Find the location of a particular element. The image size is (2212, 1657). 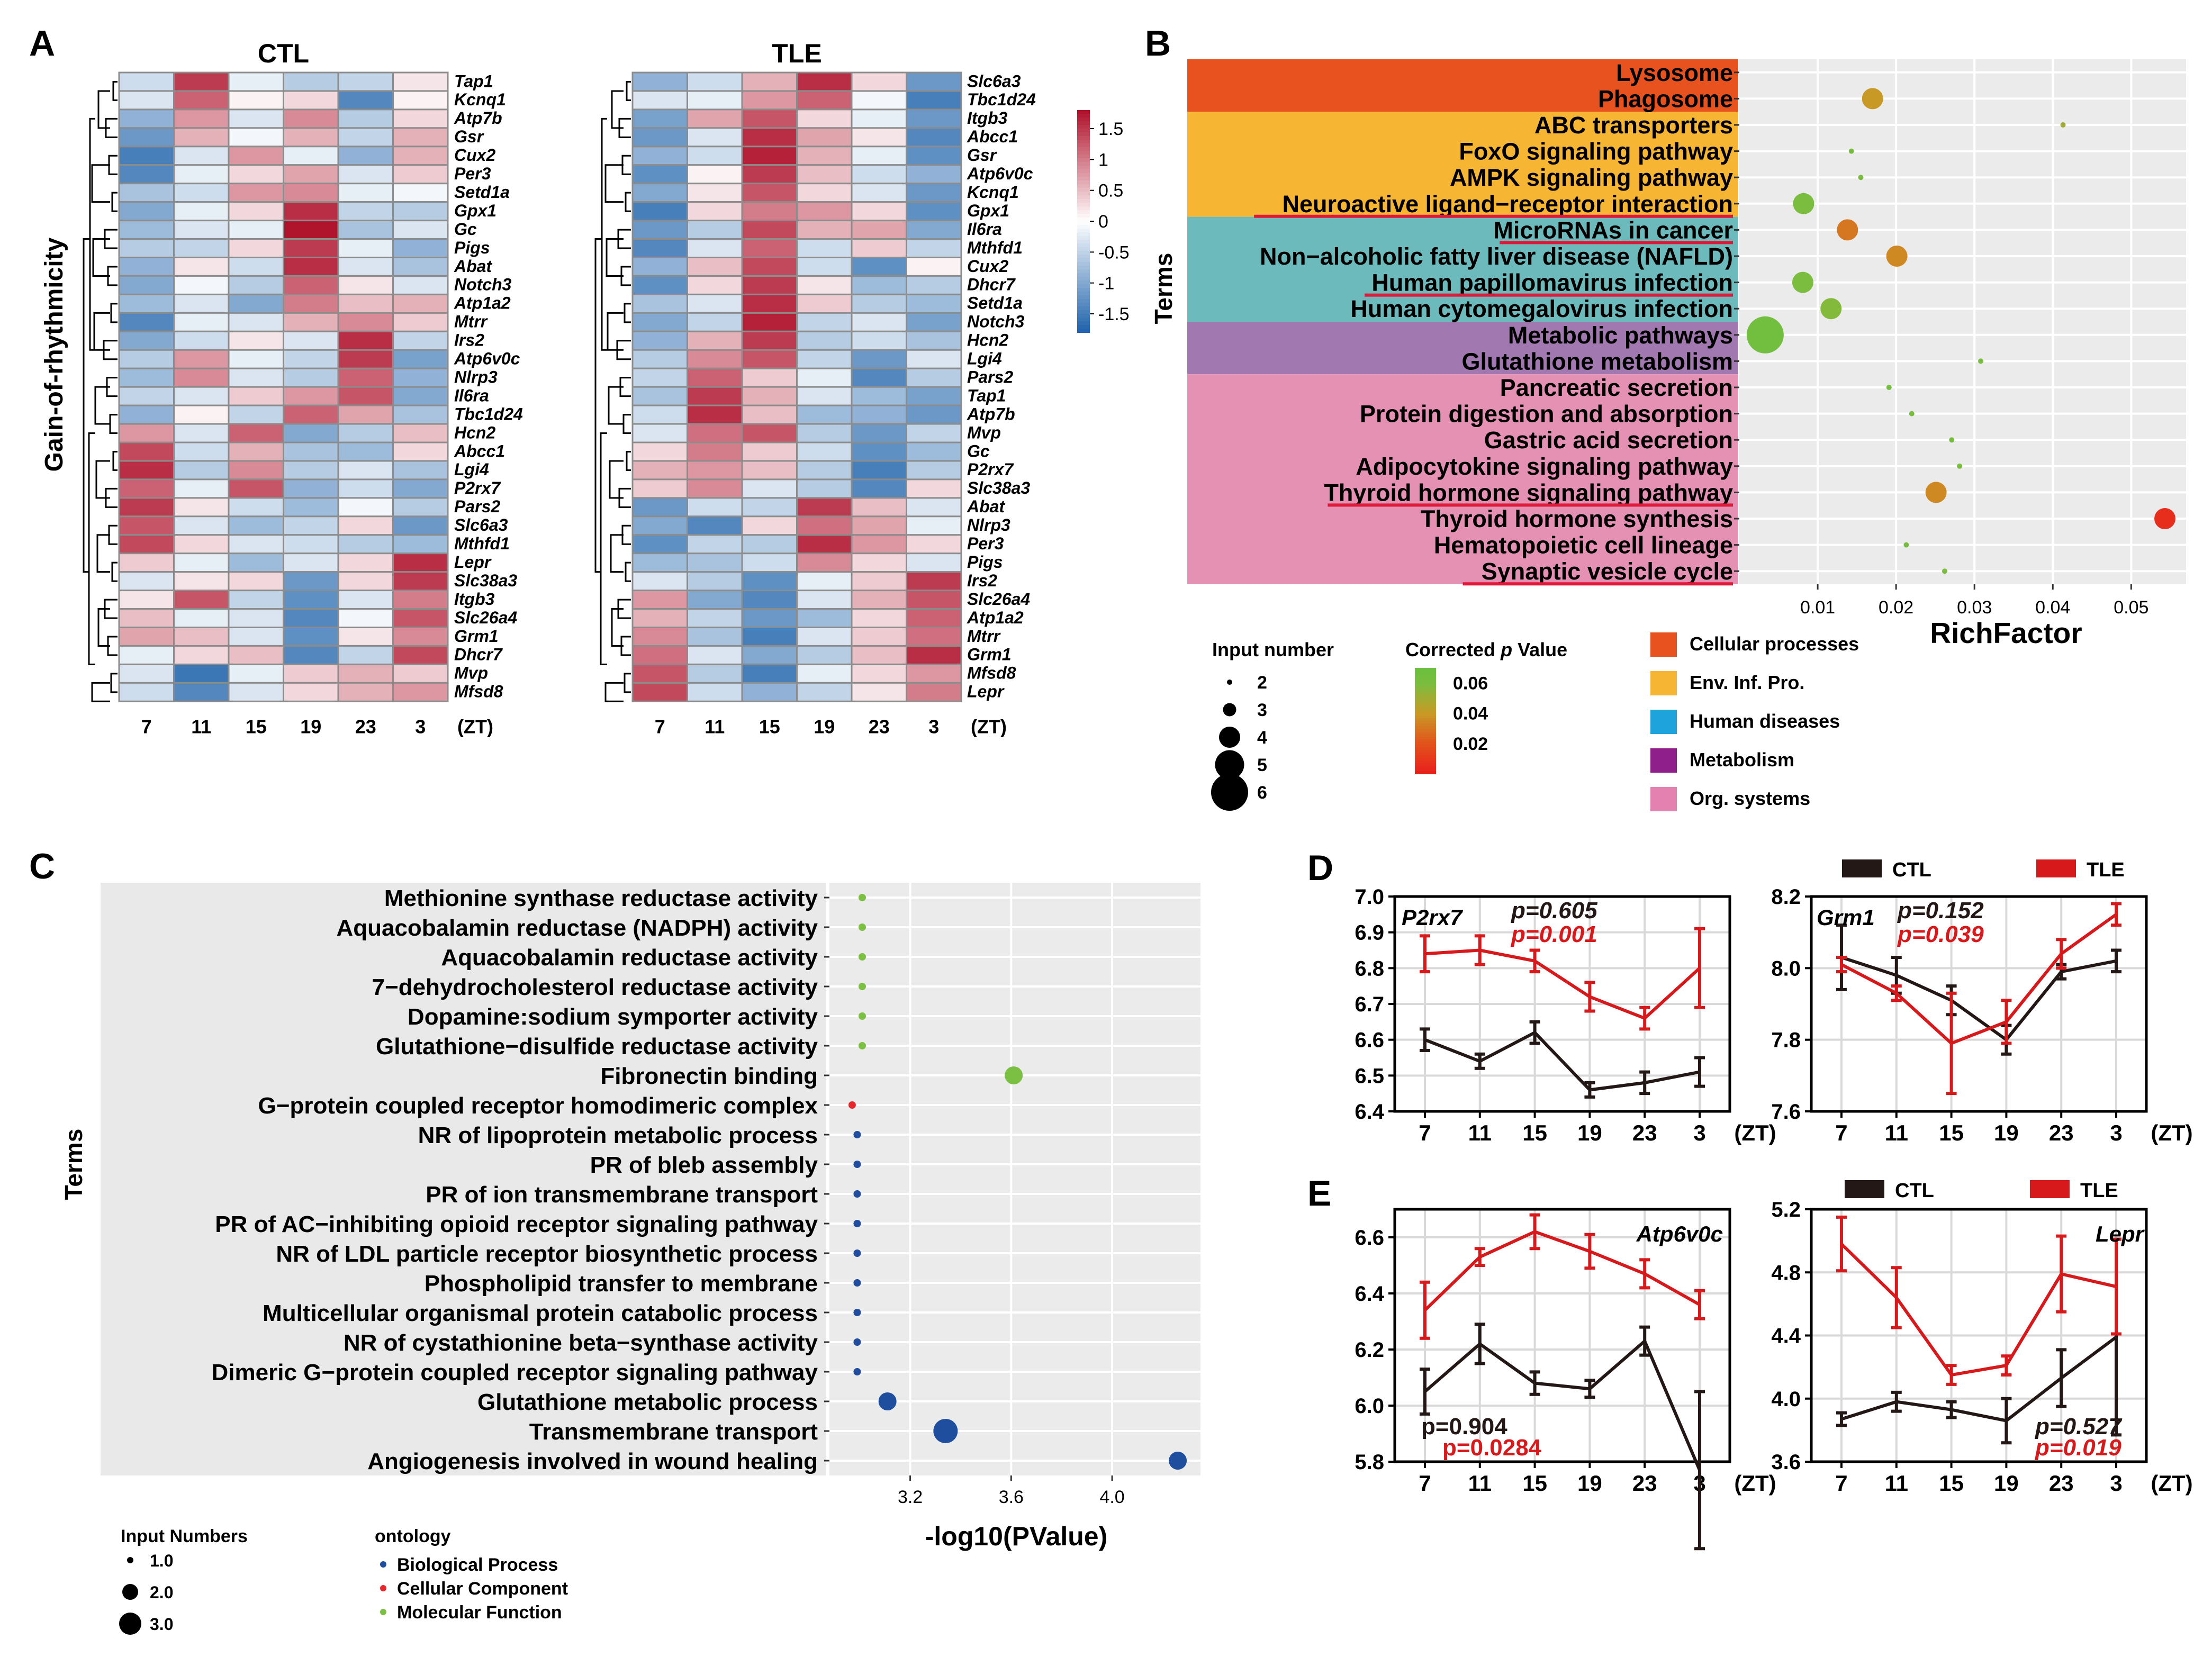

y-tick-label: 4.4 is located at coordinates (1786, 1337).